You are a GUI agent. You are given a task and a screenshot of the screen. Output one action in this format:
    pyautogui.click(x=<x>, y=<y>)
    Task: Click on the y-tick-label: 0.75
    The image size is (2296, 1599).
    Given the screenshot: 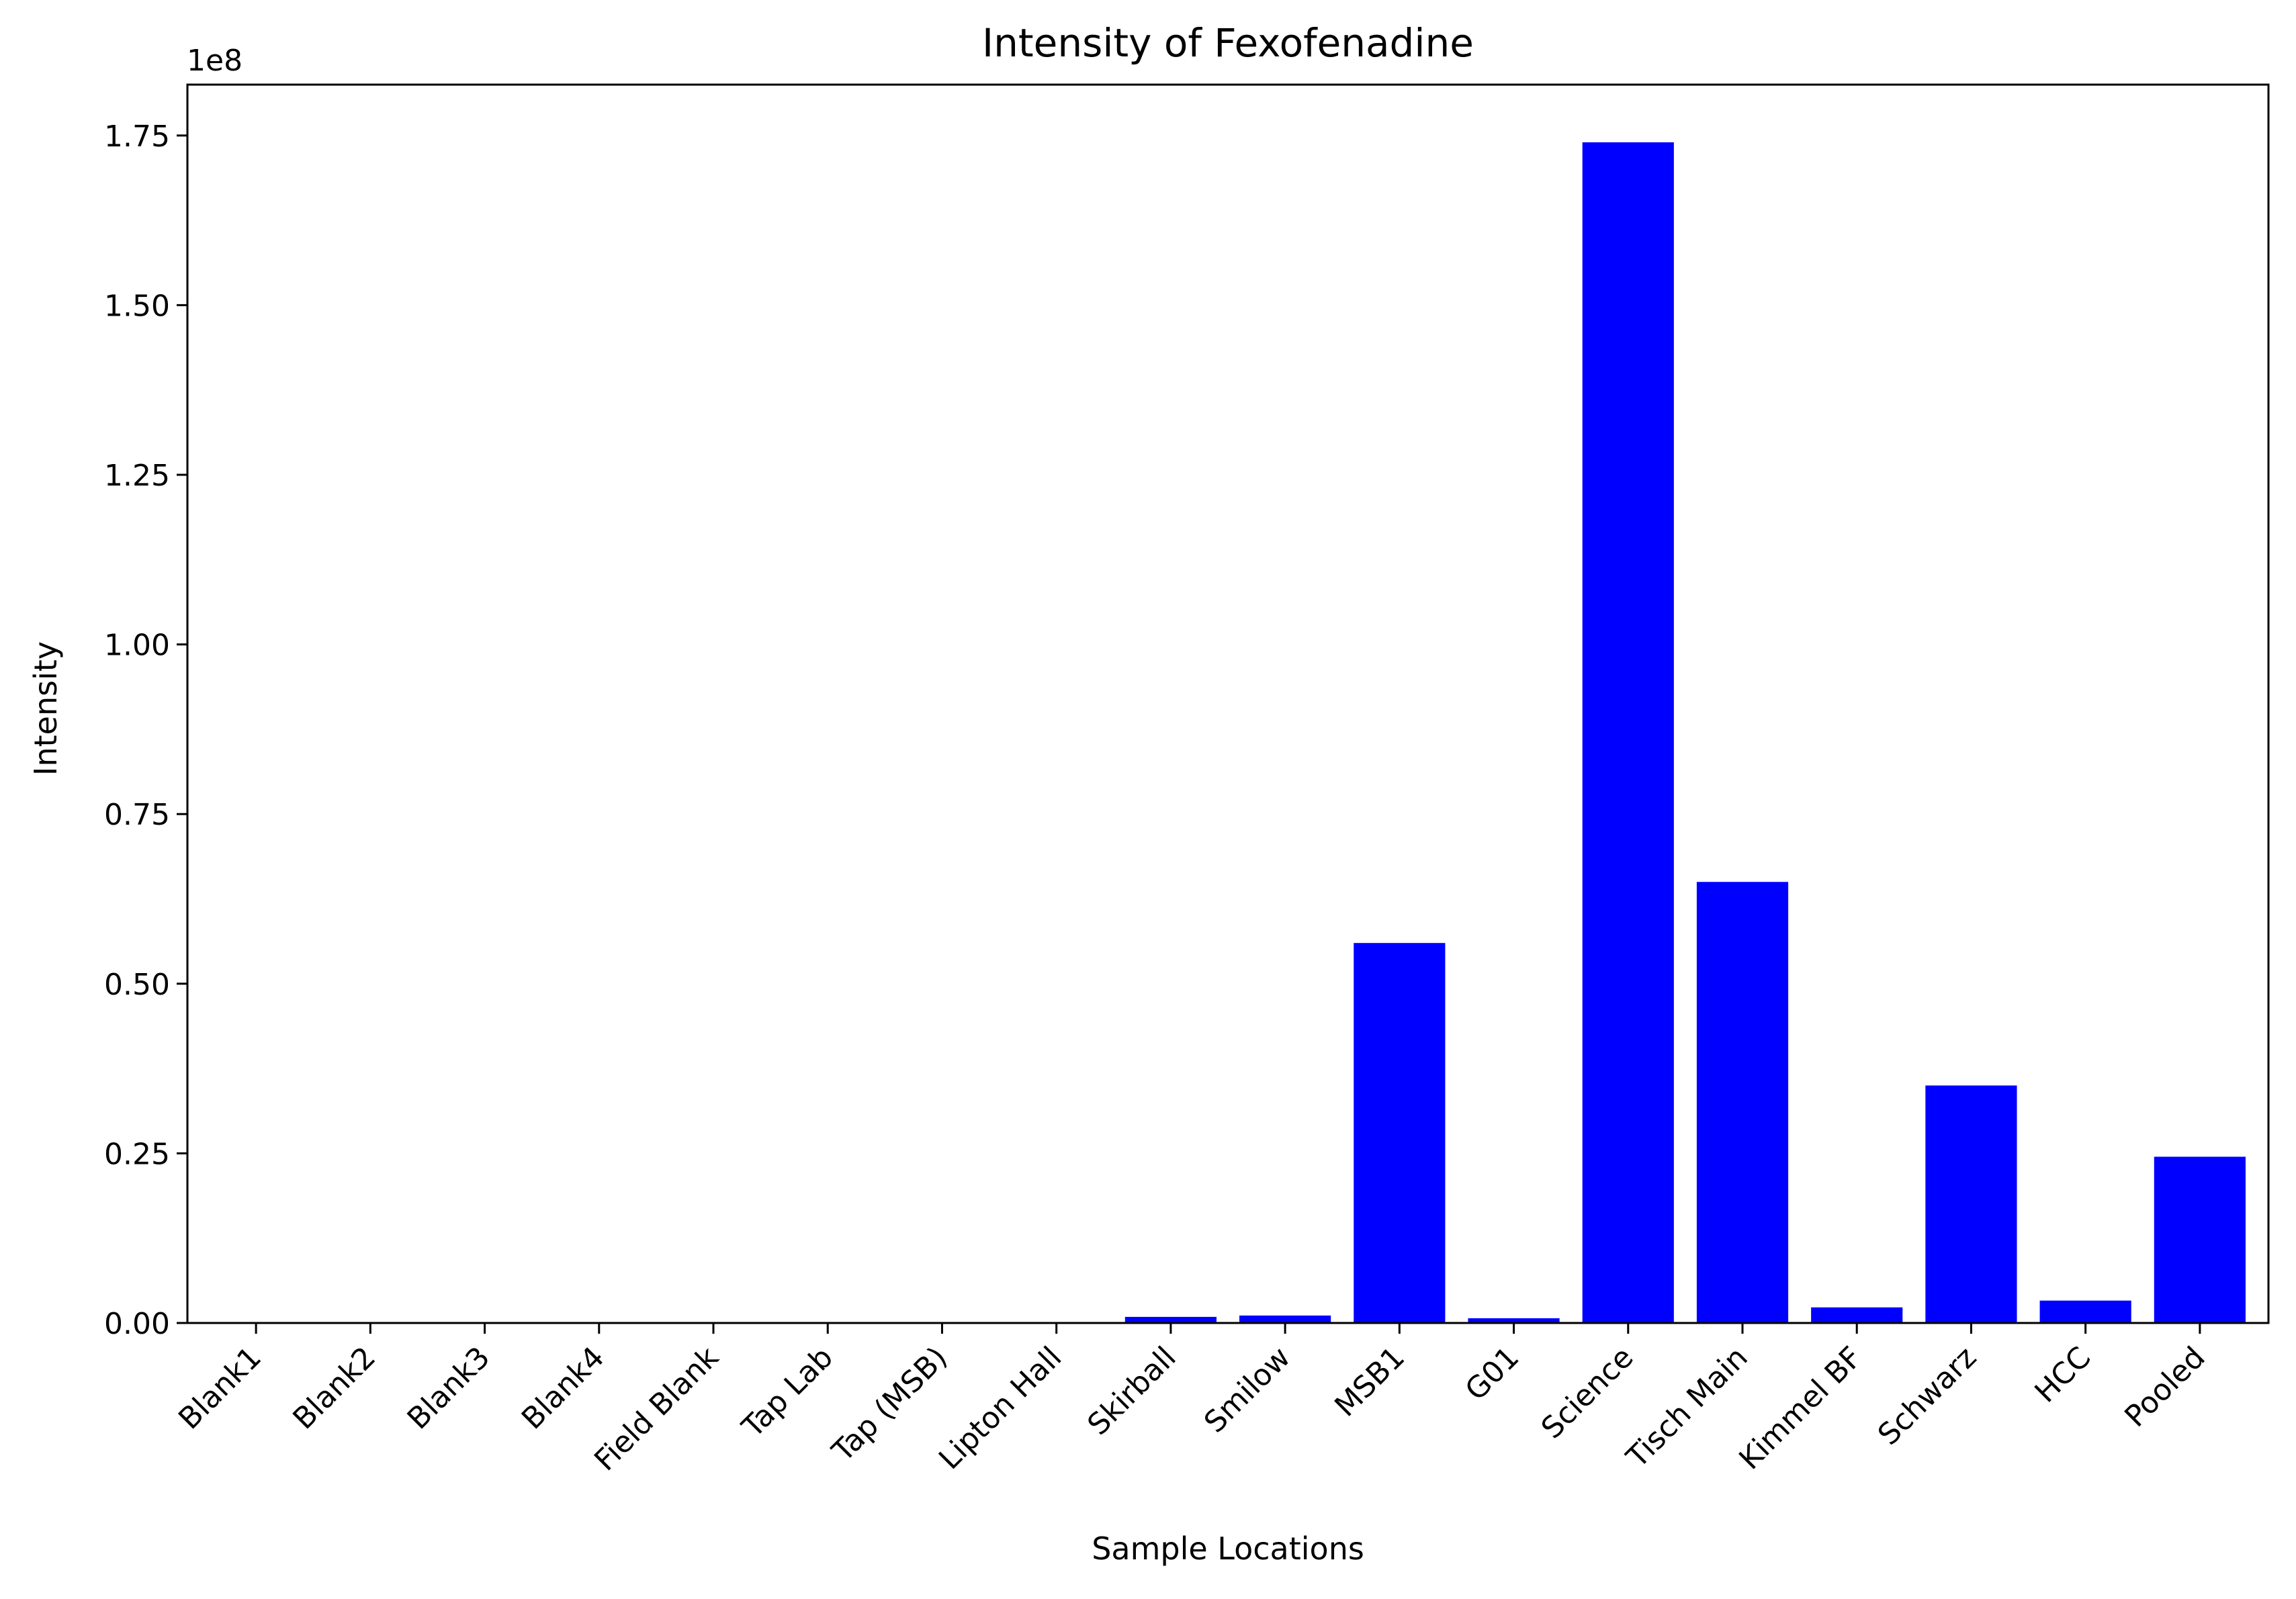 What is the action you would take?
    pyautogui.click(x=137, y=815)
    